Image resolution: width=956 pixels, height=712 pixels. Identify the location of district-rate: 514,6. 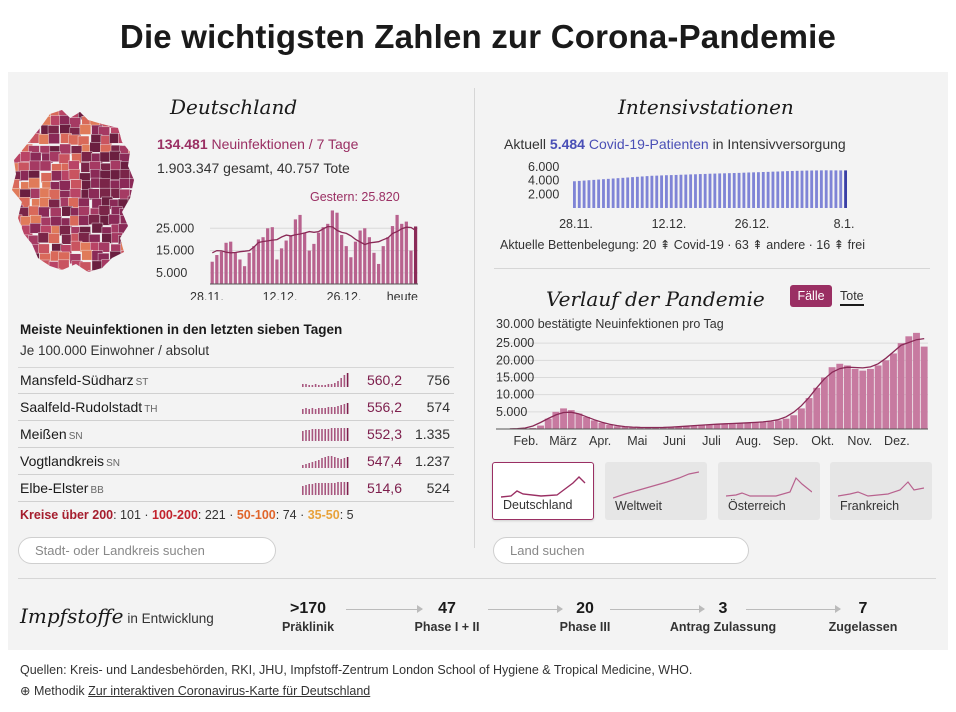
(384, 488).